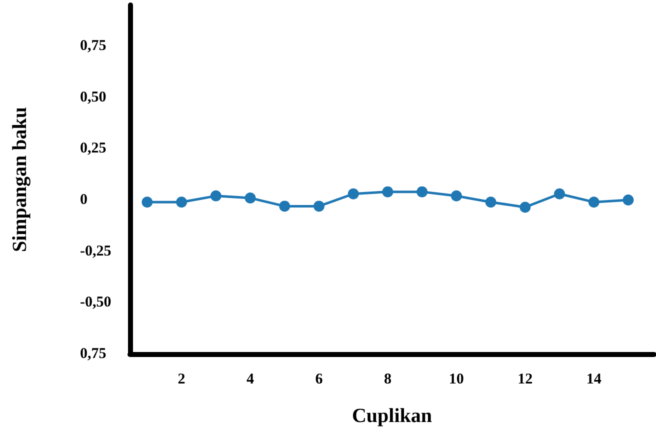  Describe the element at coordinates (93, 97) in the screenshot. I see `y-tick-label: 0,50` at that location.